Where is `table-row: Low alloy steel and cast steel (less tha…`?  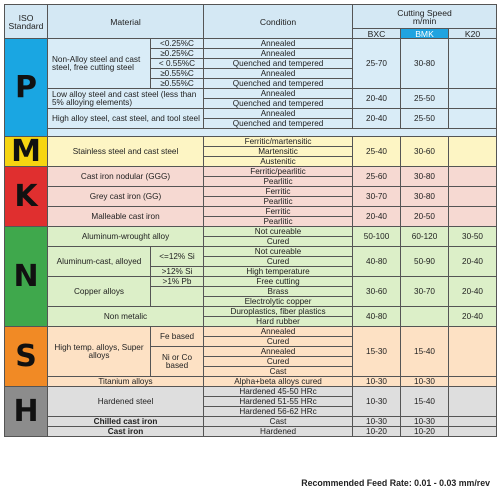 table-row: Low alloy steel and cast steel (less tha… is located at coordinates (251, 98).